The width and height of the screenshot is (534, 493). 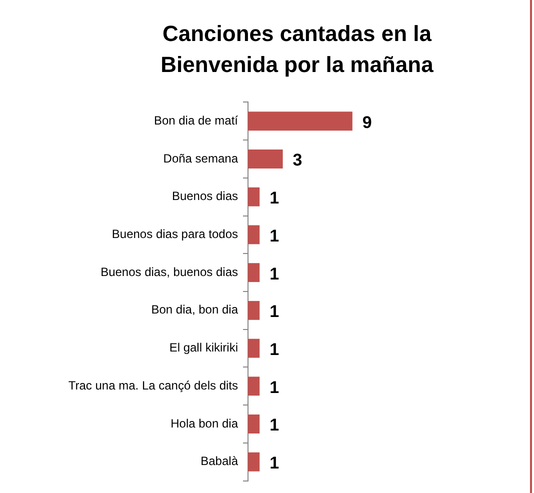 What do you see at coordinates (219, 461) in the screenshot?
I see `y-tick-label: Babalà` at bounding box center [219, 461].